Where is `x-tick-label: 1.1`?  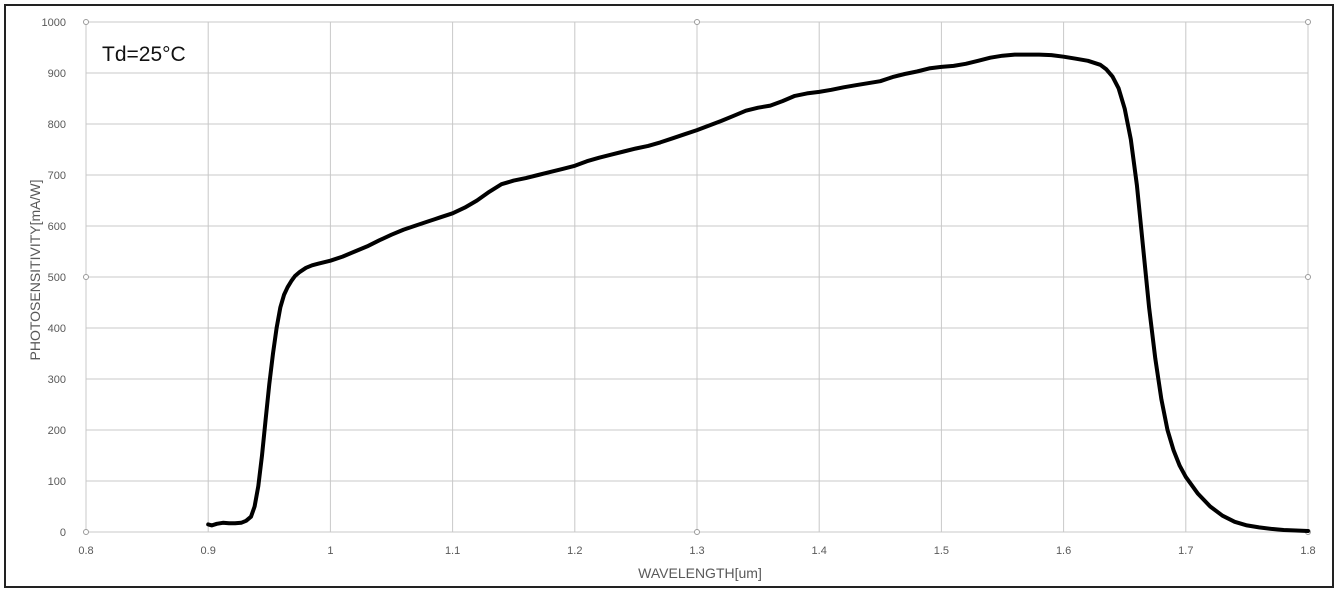
x-tick-label: 1.1 is located at coordinates (452, 551).